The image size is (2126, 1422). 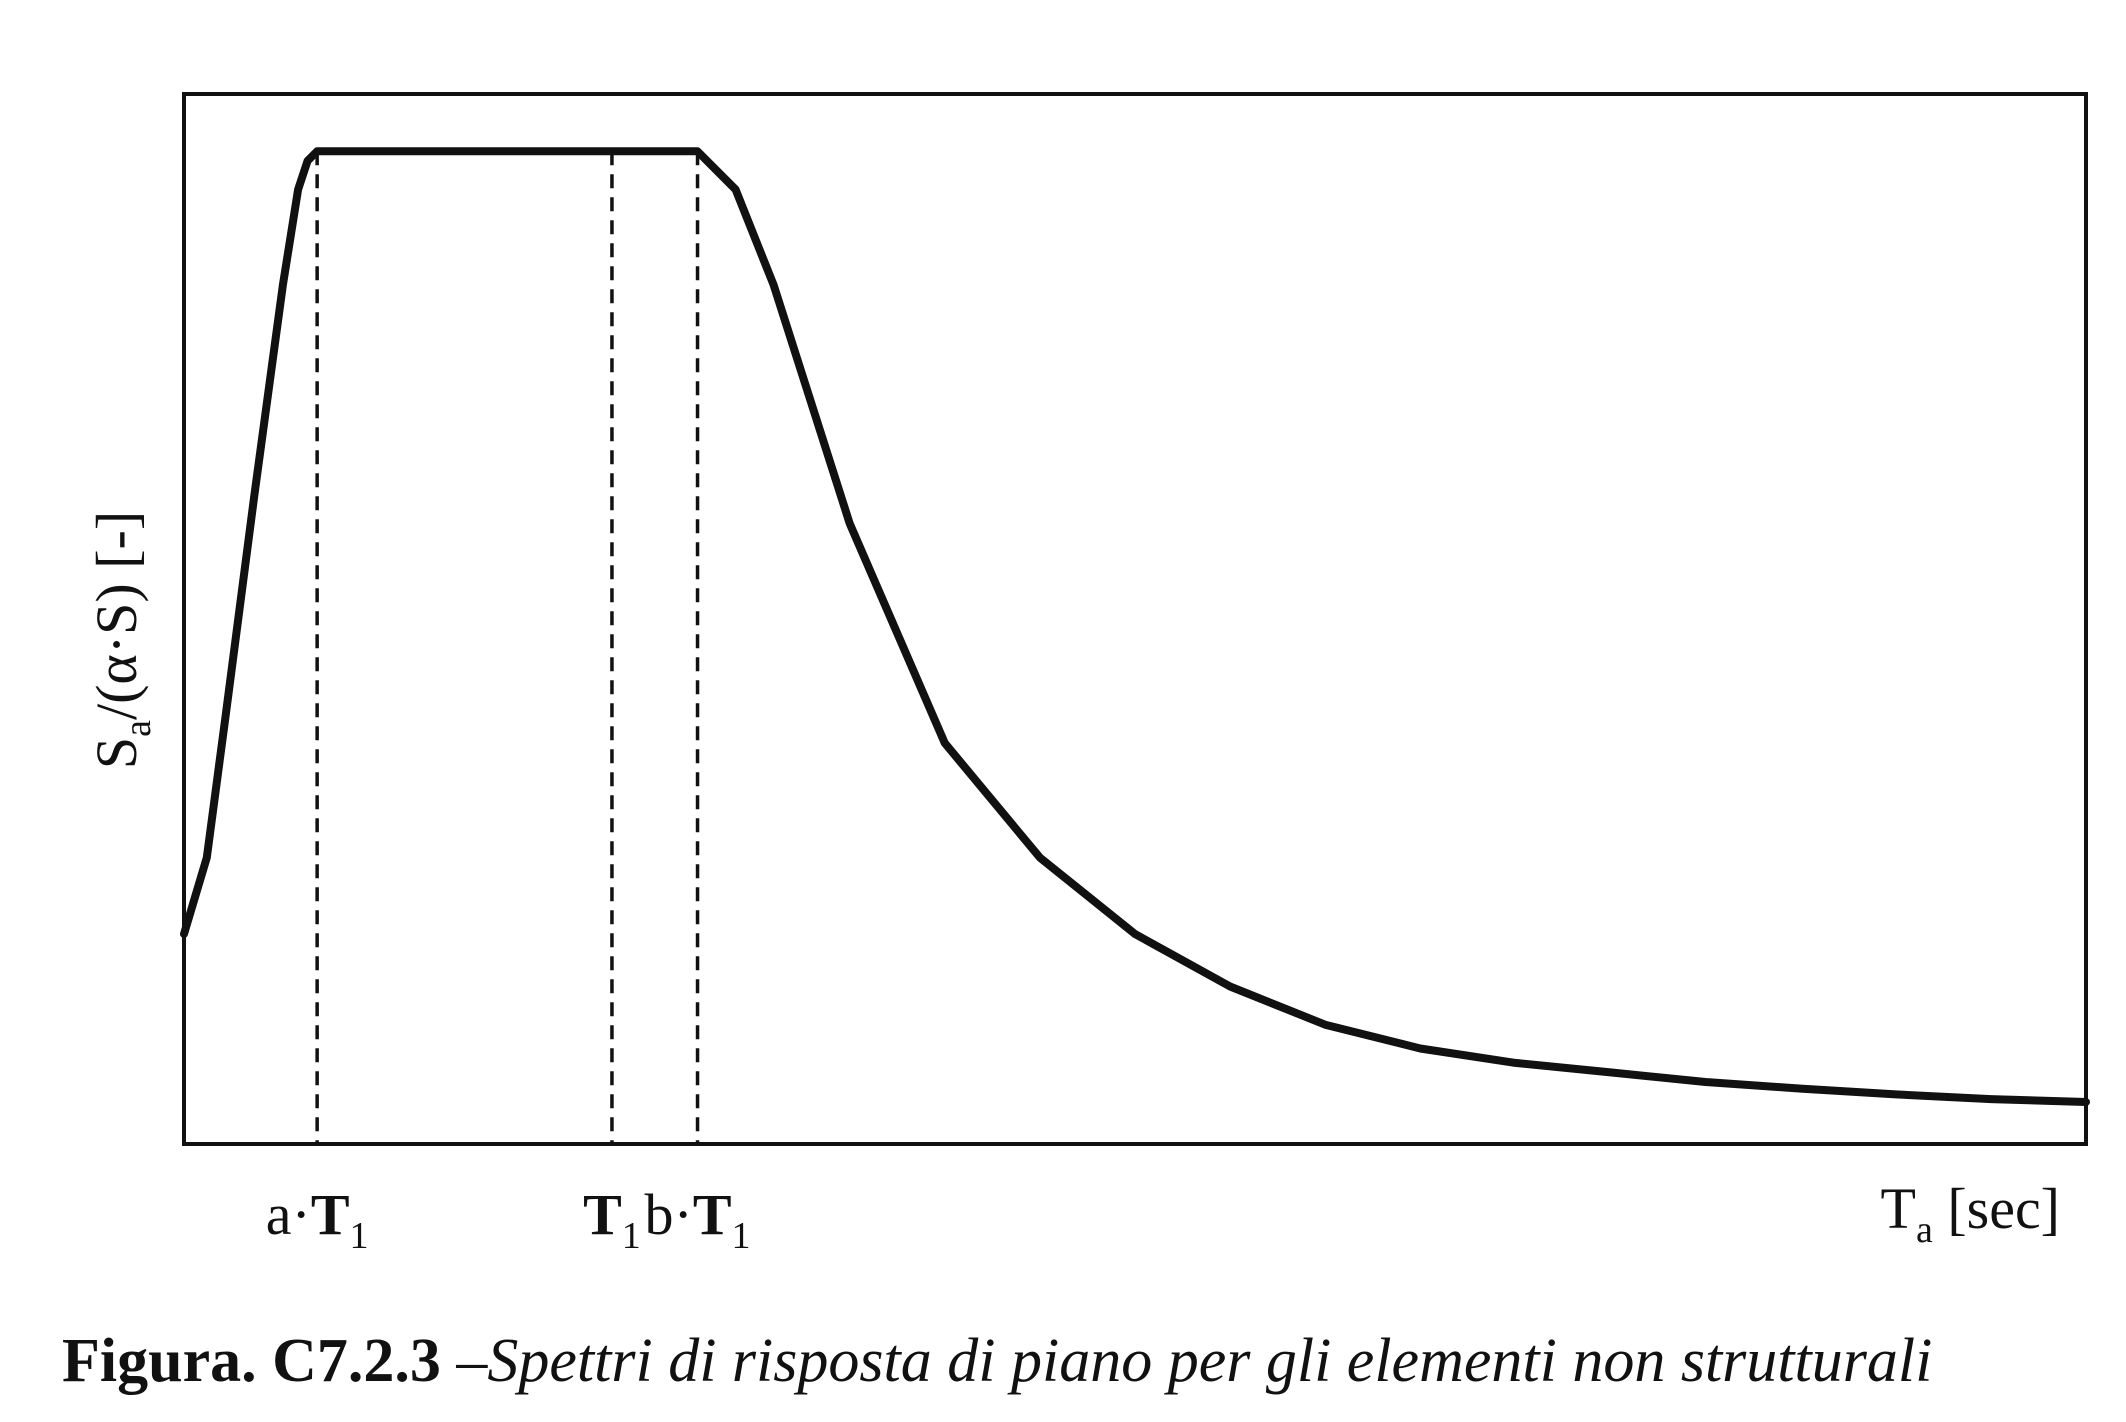 I want to click on caption-number: Figura. C7.2.3, so click(x=251, y=1361).